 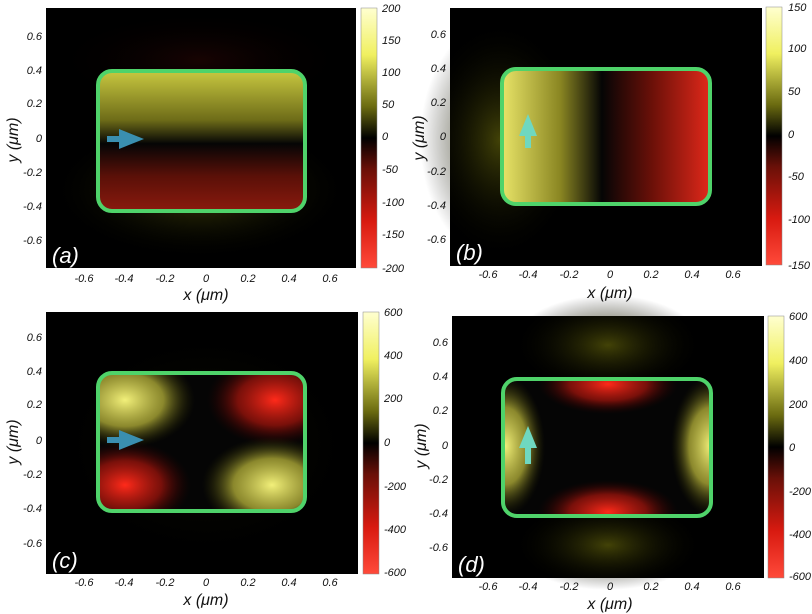 I want to click on panel-d-x-axis-label: x (μm), so click(x=609, y=604).